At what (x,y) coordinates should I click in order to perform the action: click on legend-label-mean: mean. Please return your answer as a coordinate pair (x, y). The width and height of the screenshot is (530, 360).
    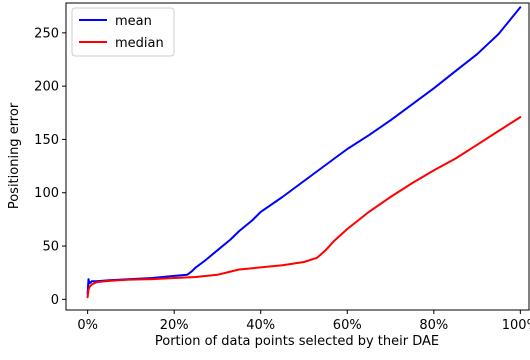
    Looking at the image, I should click on (133, 21).